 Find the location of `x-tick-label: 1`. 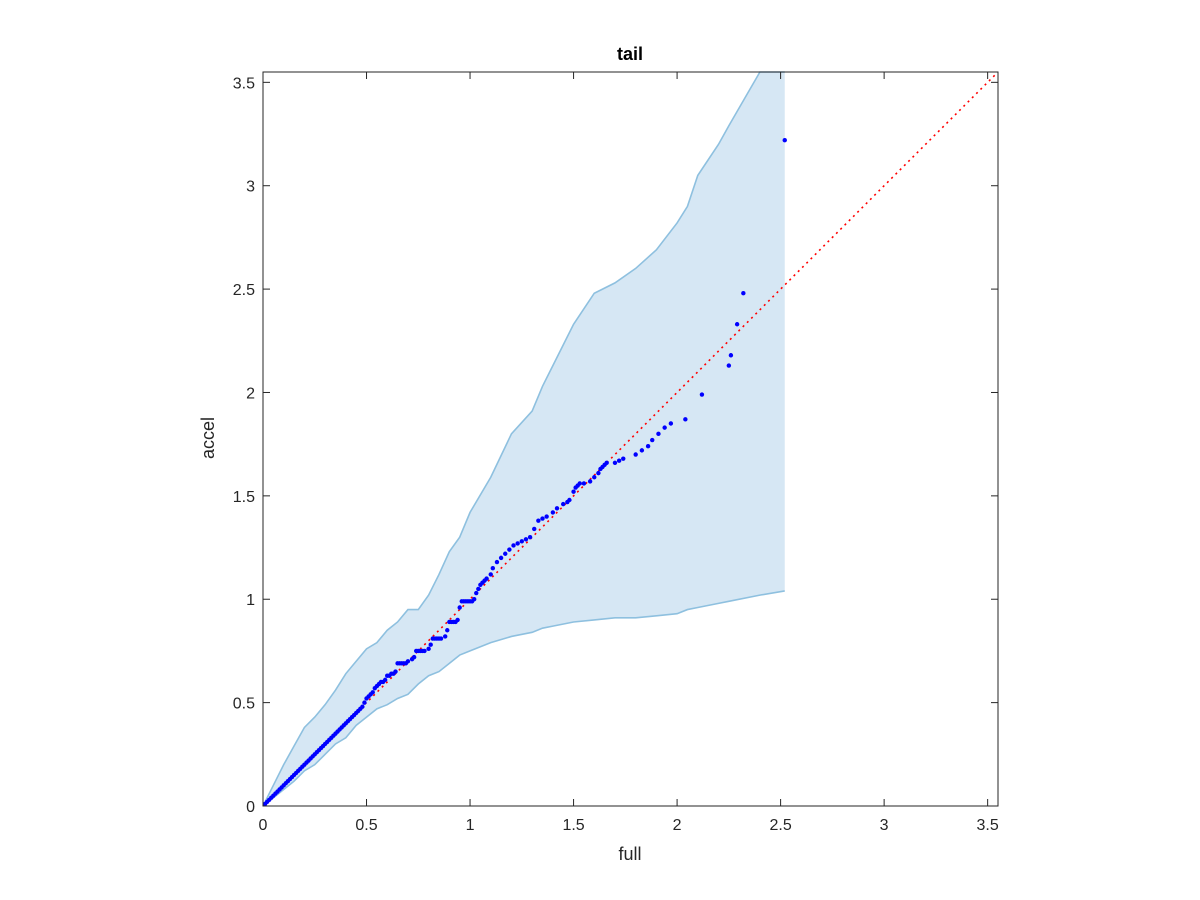

x-tick-label: 1 is located at coordinates (470, 825).